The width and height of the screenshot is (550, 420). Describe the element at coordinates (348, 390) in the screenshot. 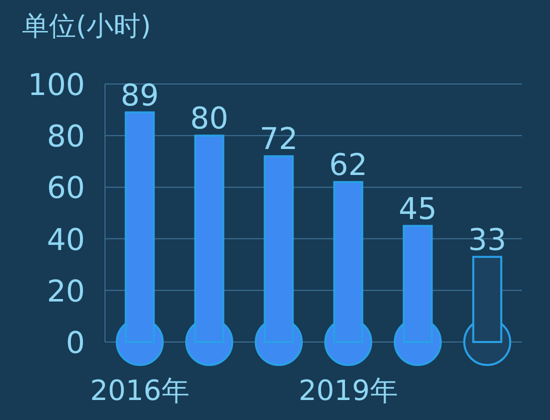

I see `x-tick-label: 2019年` at that location.